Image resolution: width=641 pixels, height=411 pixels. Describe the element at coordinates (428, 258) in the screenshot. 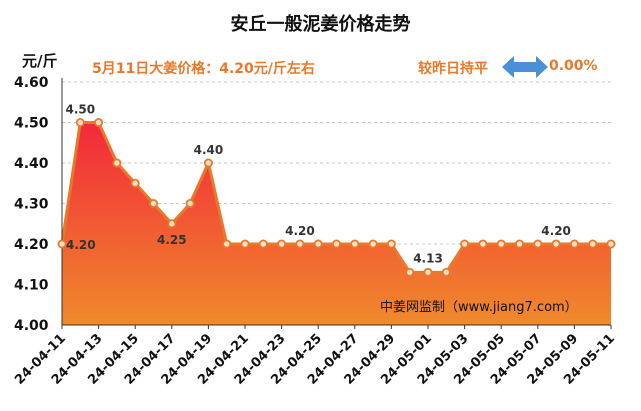

I see `data-label: 4.13` at that location.